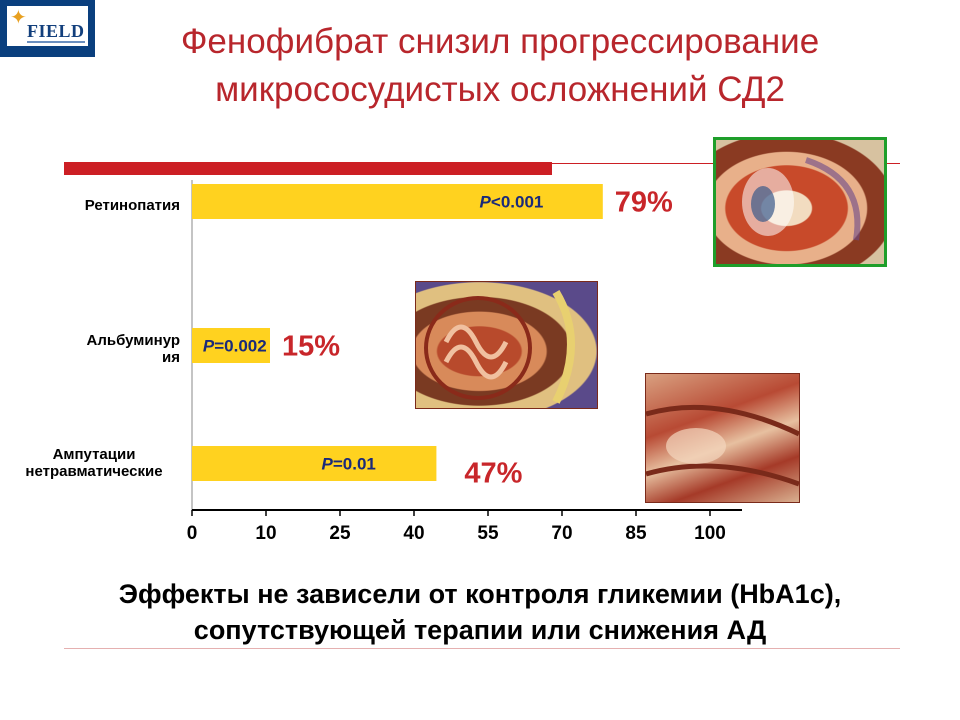 Image resolution: width=960 pixels, height=720 pixels. I want to click on title-line-1: Фенофибрат снизил прогрессирование, so click(500, 41).